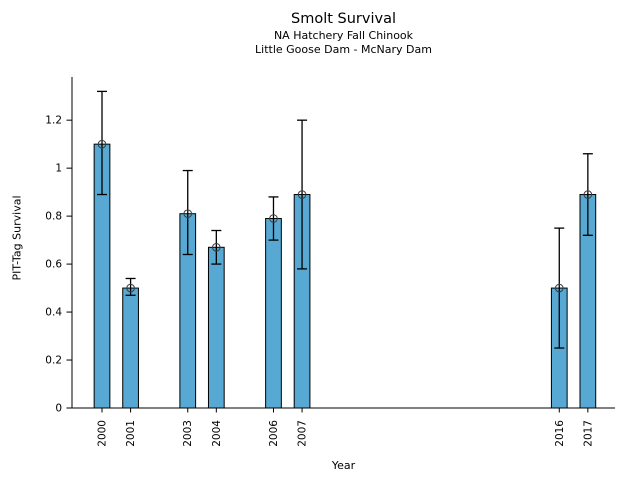 The height and width of the screenshot is (480, 640). What do you see at coordinates (130, 348) in the screenshot?
I see `bar-2001` at bounding box center [130, 348].